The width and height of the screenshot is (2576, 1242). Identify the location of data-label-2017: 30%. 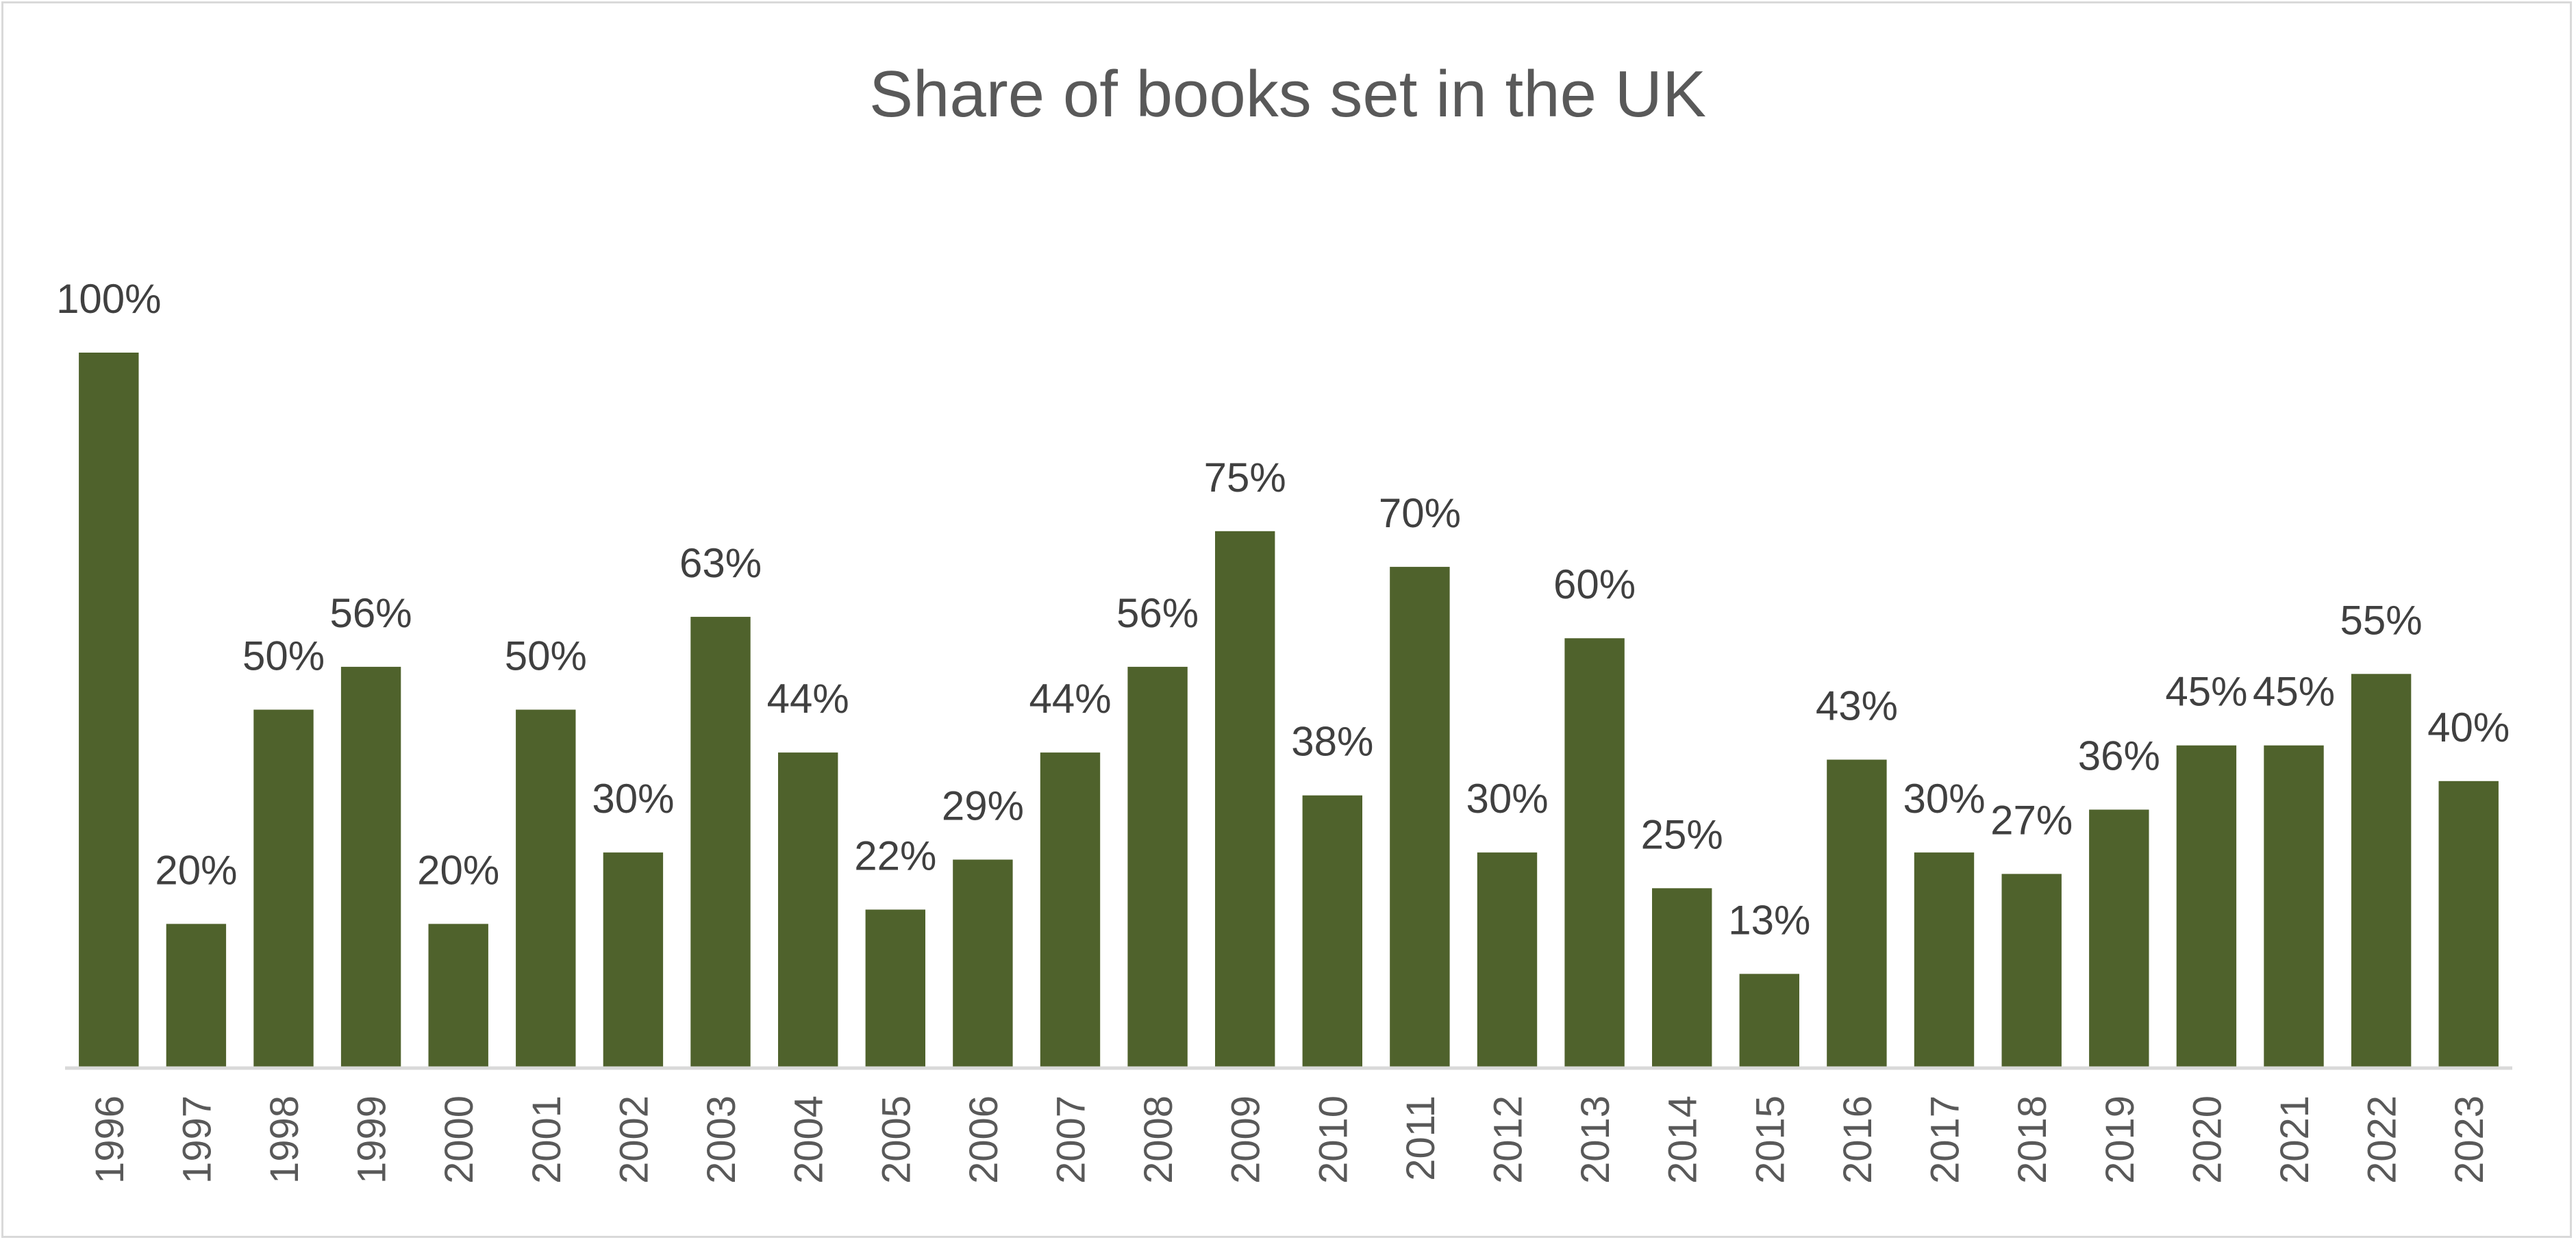
(1944, 799).